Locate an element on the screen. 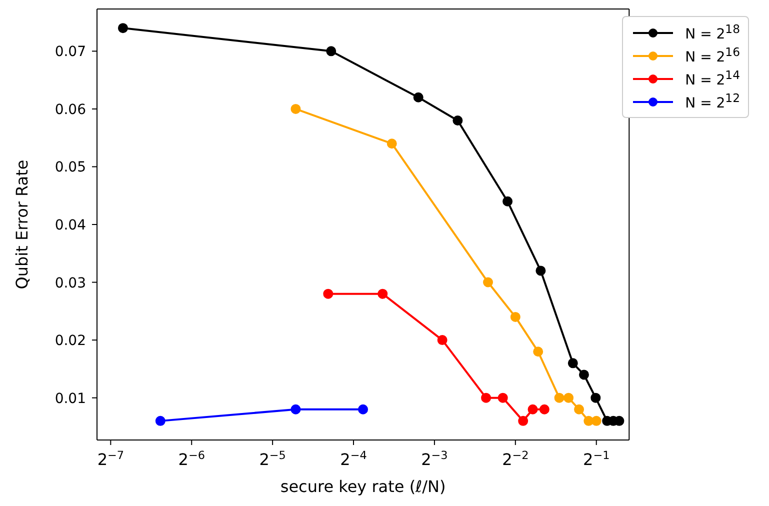 This screenshot has height=506, width=769. legend-label: N = 2$^{18}$ is located at coordinates (712, 32).